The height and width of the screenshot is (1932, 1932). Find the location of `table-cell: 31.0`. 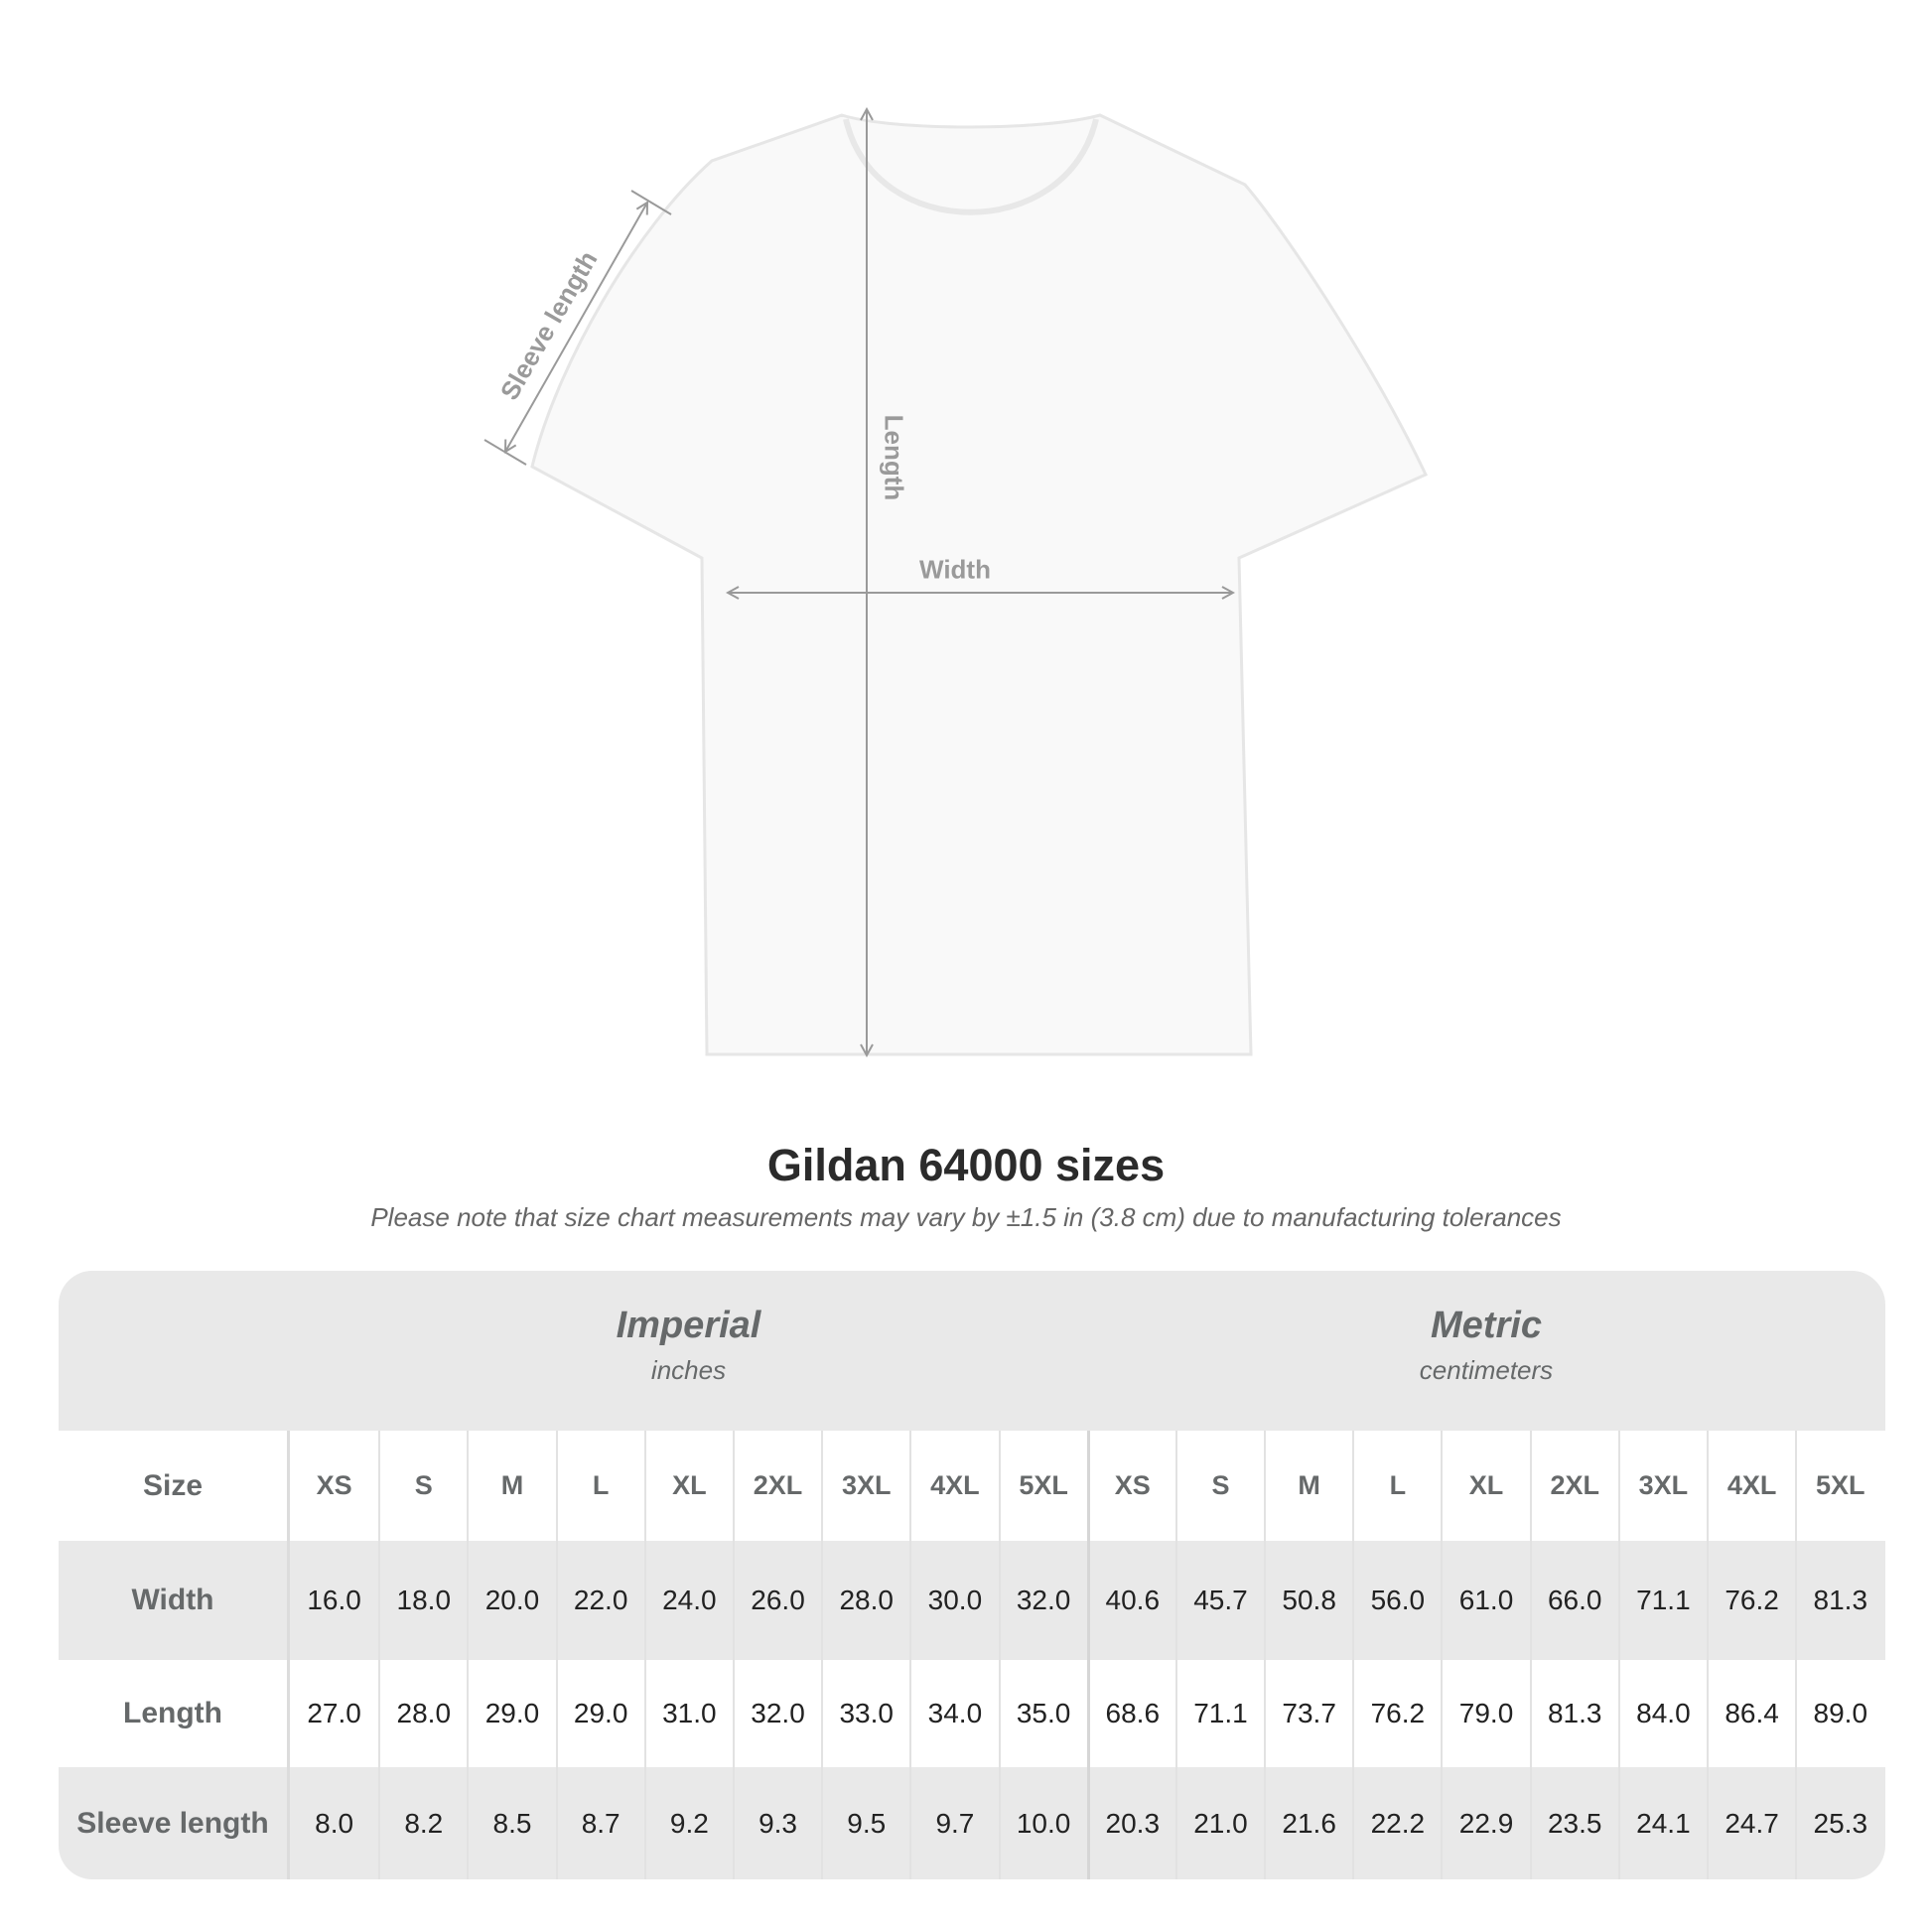

table-cell: 31.0 is located at coordinates (688, 1714).